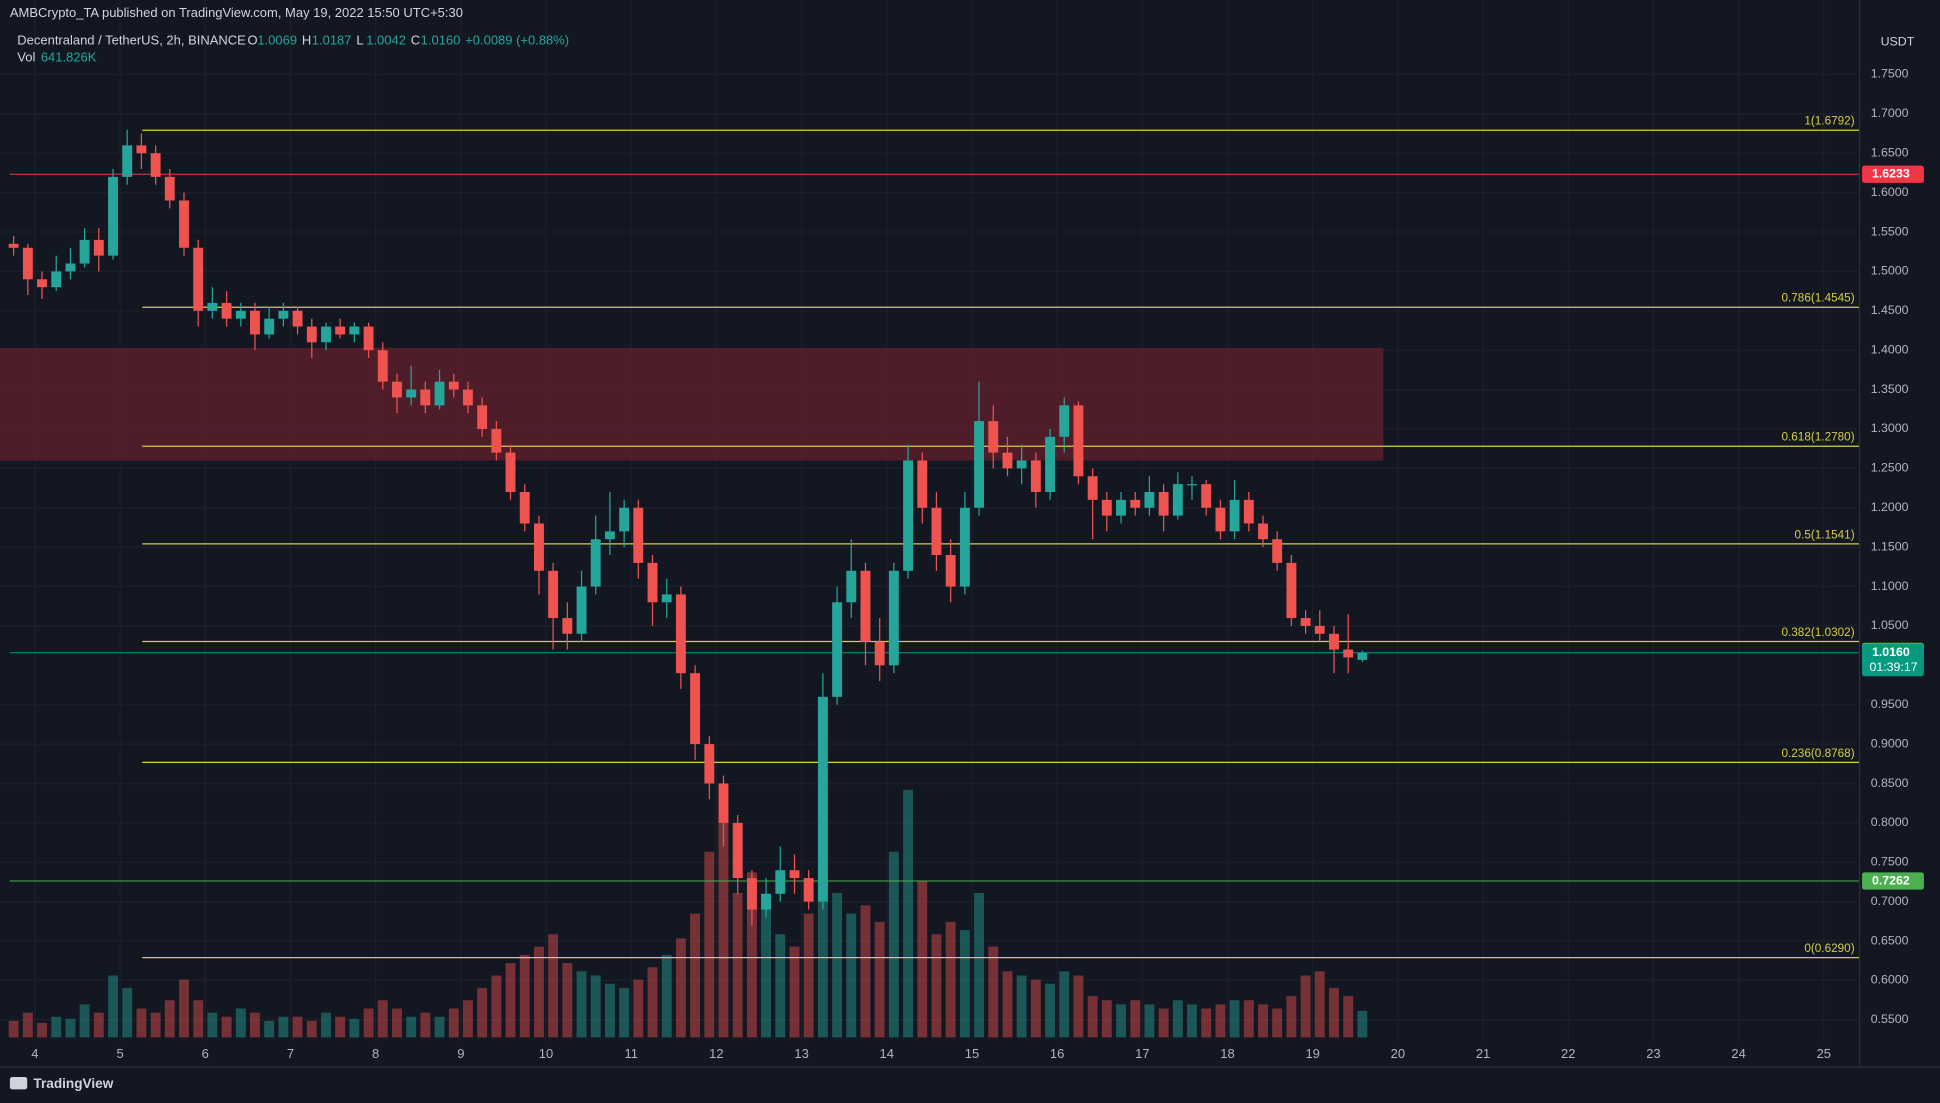 The height and width of the screenshot is (1103, 1940). What do you see at coordinates (1817, 298) in the screenshot?
I see `fib-label: 0.786(1.4545)` at bounding box center [1817, 298].